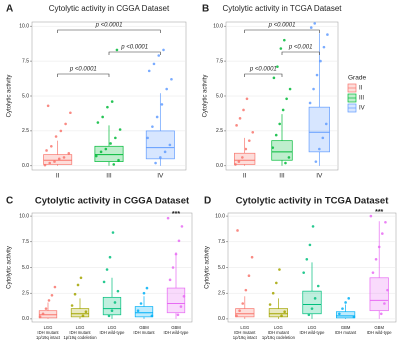 This screenshot has height=361, width=400. I want to click on y-tick-label: 5.0, so click(25, 96).